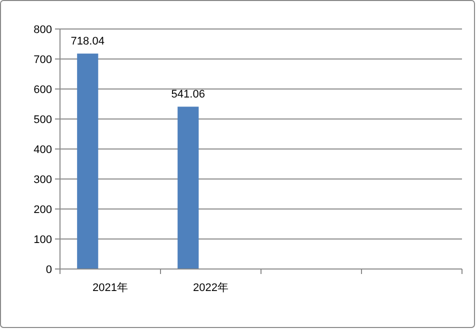  I want to click on y-tick-label: 500, so click(43, 120).